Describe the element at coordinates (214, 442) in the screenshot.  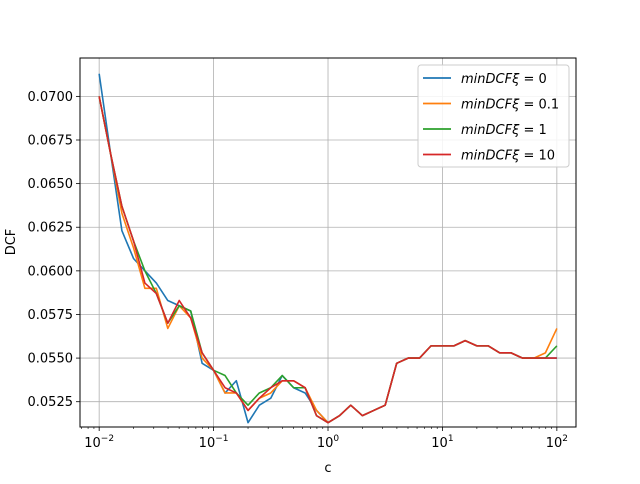
I see `x-tick-label: 10⁻¹` at that location.